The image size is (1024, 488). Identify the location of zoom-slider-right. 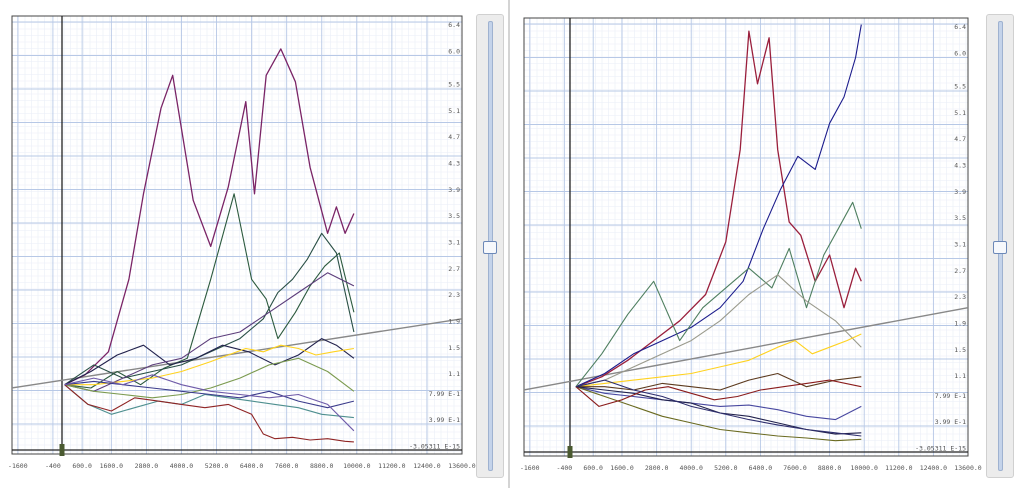
(1000, 246).